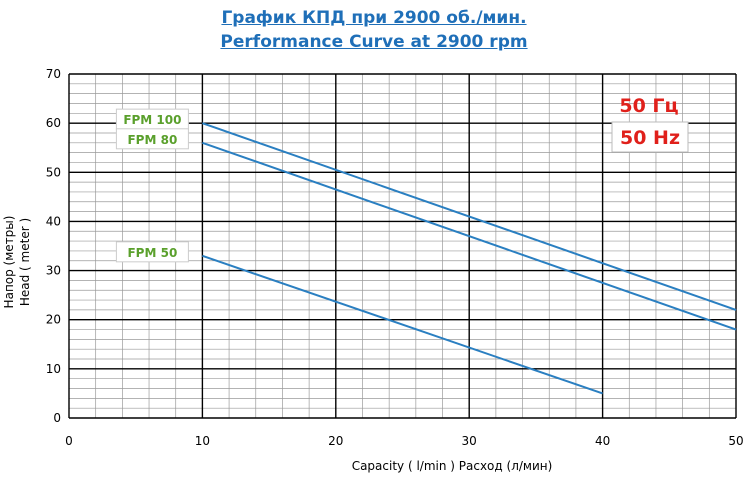  I want to click on series-label-text: FPM 80, so click(152, 140).